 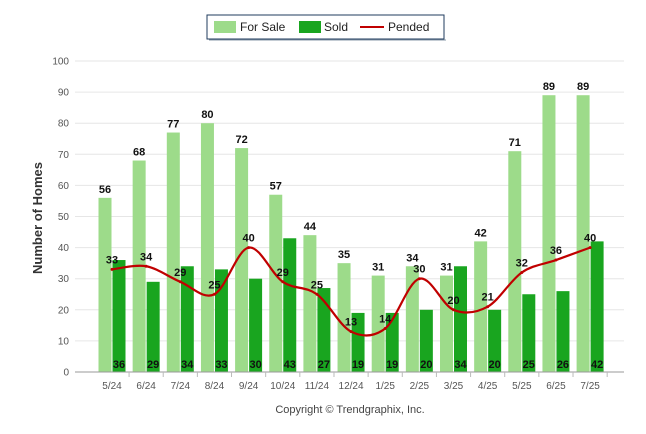 I want to click on for-sale-value-label: 71, so click(x=515, y=143).